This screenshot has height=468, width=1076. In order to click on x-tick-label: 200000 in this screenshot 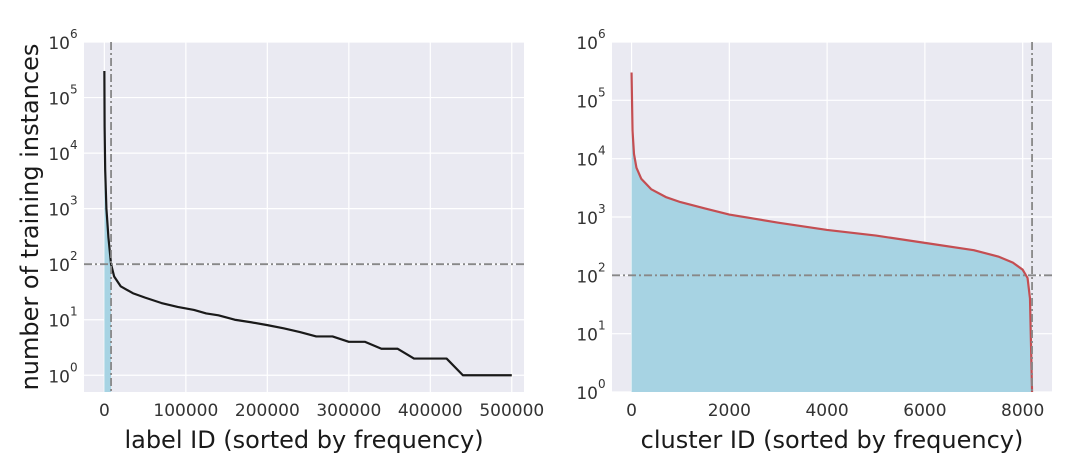, I will do `click(267, 411)`.